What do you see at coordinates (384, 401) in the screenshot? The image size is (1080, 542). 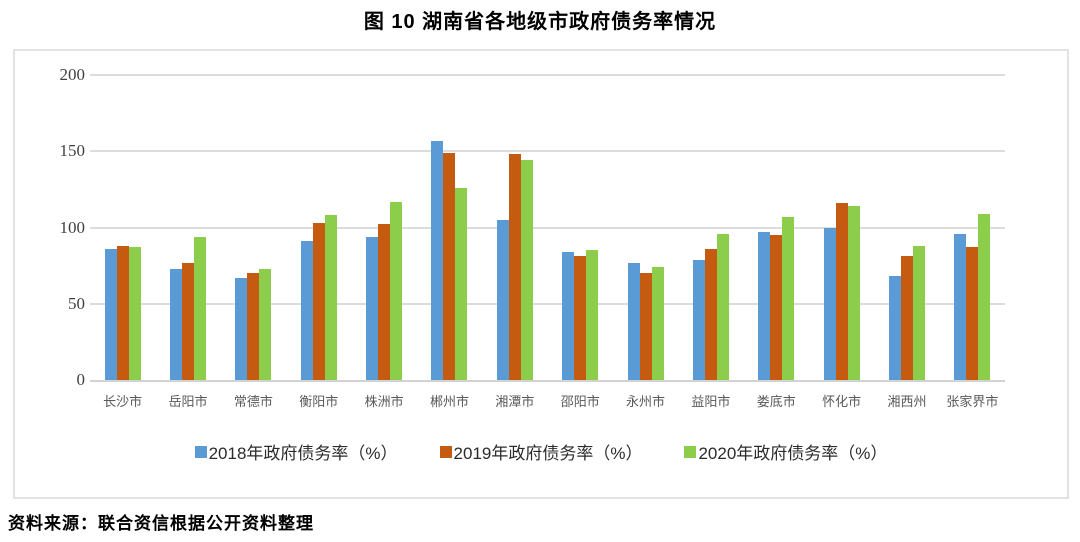 I see `x-axis-label: 株洲市` at bounding box center [384, 401].